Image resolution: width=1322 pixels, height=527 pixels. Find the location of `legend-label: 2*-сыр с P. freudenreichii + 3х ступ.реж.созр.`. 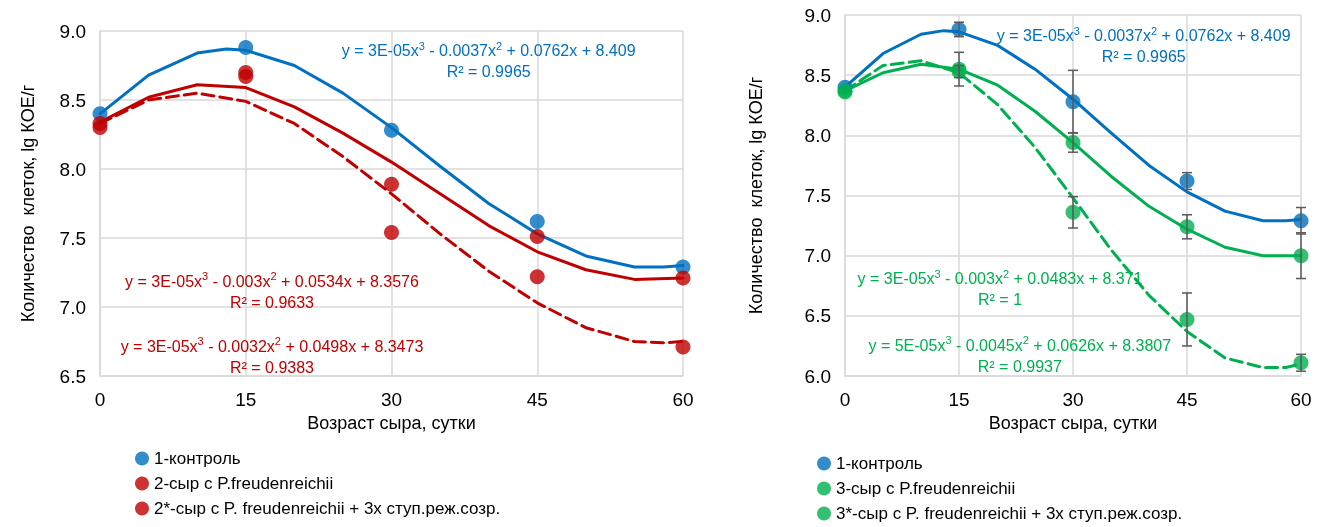

legend-label: 2*-сыр с P. freudenreichii + 3х ступ.реж.созр. is located at coordinates (327, 508).